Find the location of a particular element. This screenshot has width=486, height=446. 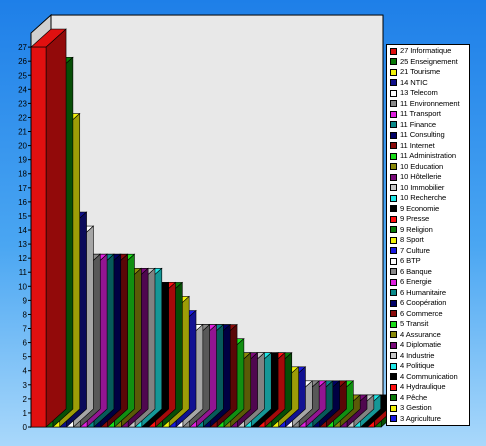

legend-label: 11 Environnement is located at coordinates (430, 103).